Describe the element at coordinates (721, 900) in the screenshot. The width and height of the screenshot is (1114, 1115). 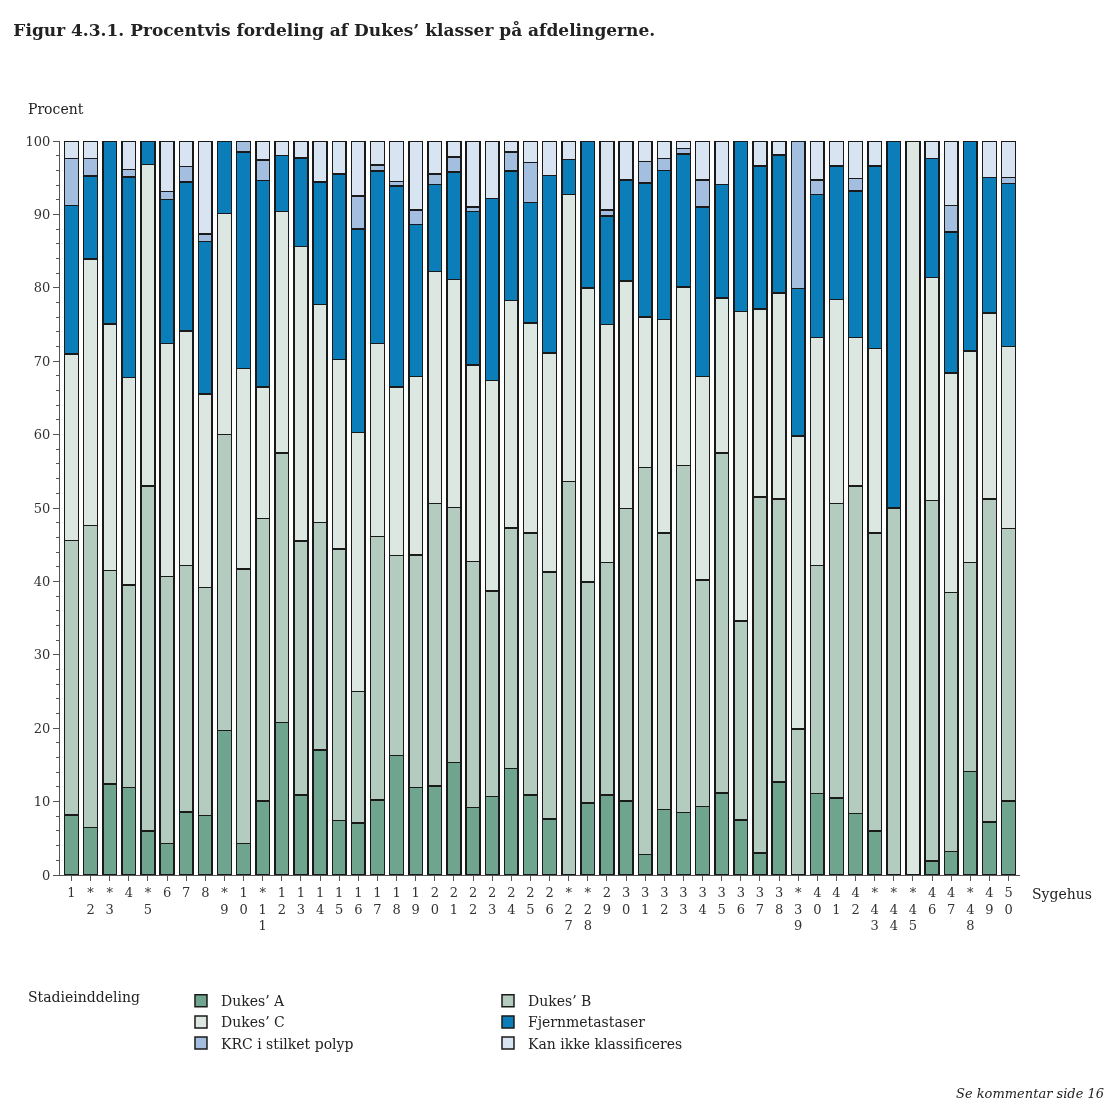
I see `x-tick-label: 3 5` at that location.